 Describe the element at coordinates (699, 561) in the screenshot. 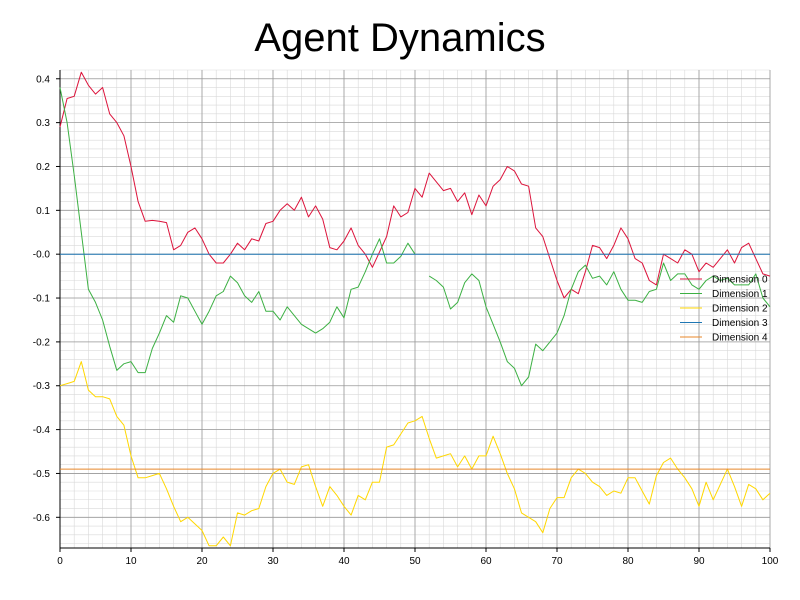

I see `x-tick-label: 90` at that location.